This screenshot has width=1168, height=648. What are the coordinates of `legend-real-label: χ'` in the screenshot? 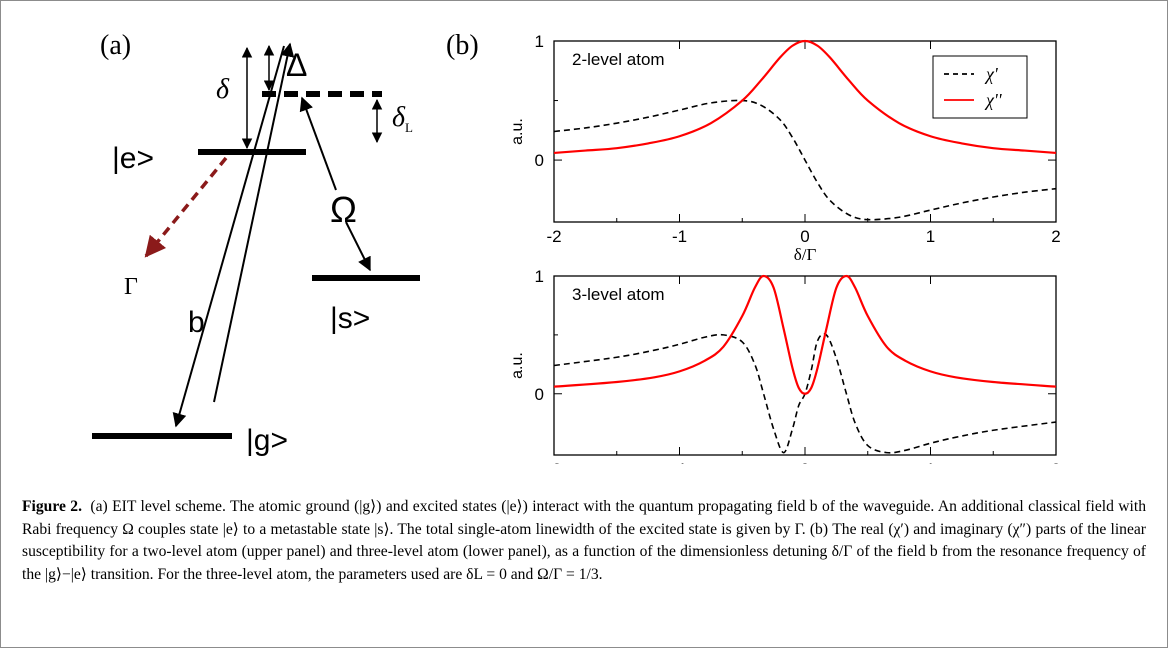 It's located at (991, 74).